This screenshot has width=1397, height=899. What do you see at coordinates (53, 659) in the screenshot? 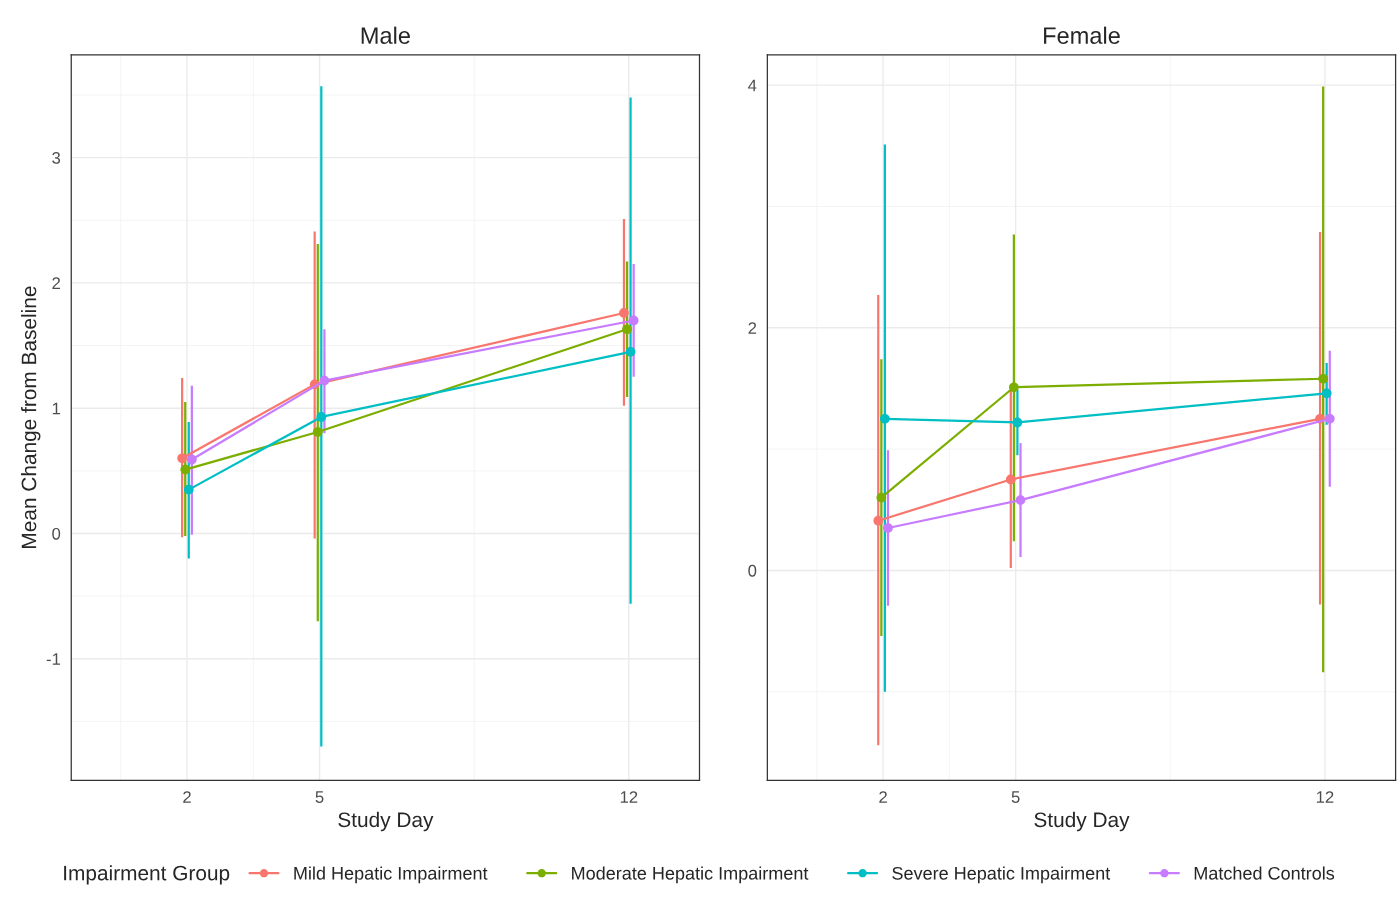
I see `y-tick-label: -1` at bounding box center [53, 659].